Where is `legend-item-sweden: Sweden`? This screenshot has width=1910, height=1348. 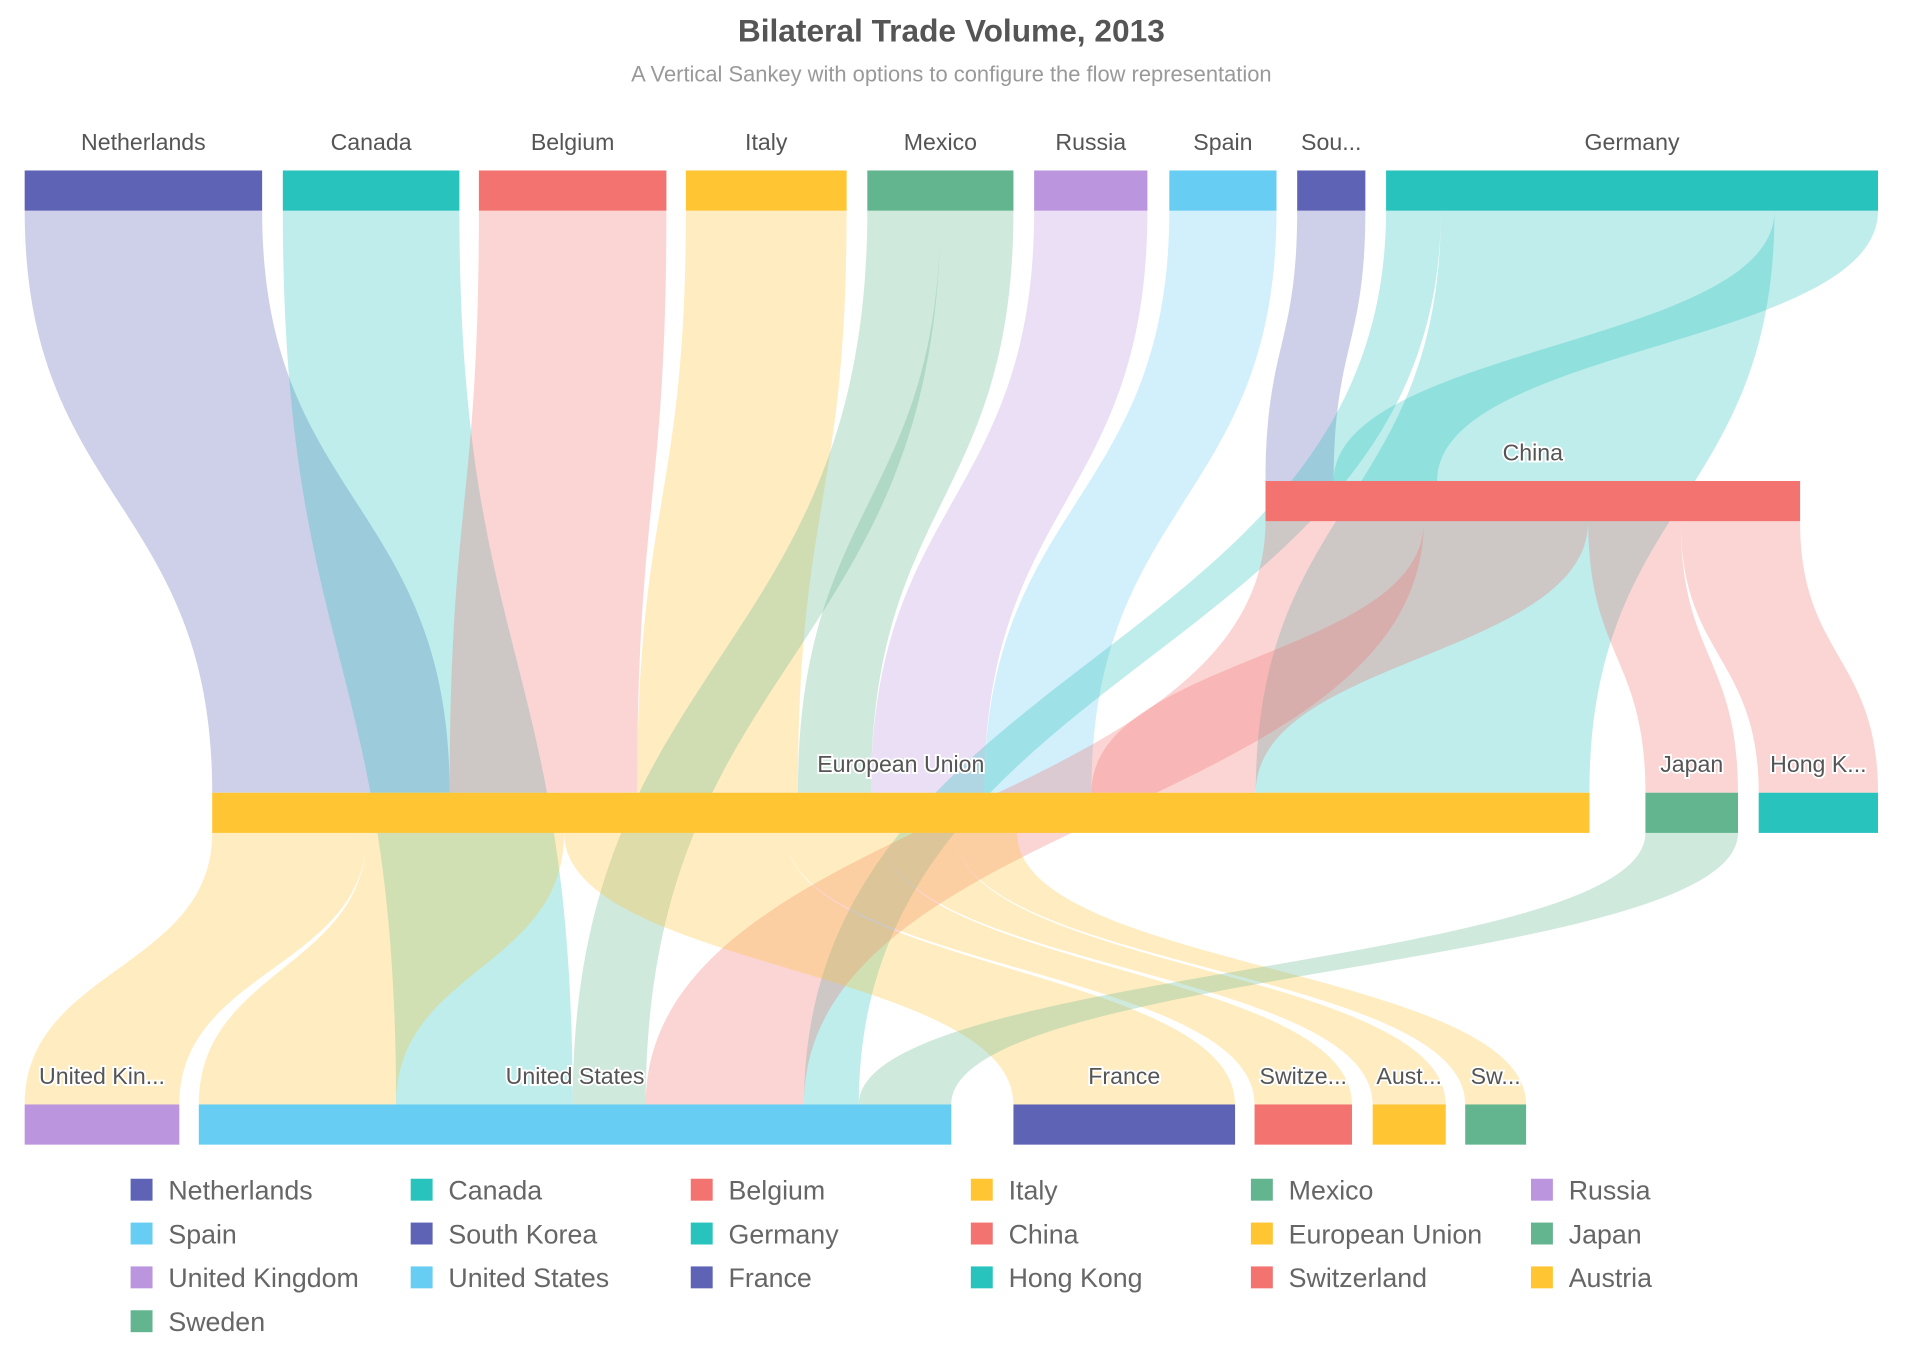 legend-item-sweden: Sweden is located at coordinates (197, 1322).